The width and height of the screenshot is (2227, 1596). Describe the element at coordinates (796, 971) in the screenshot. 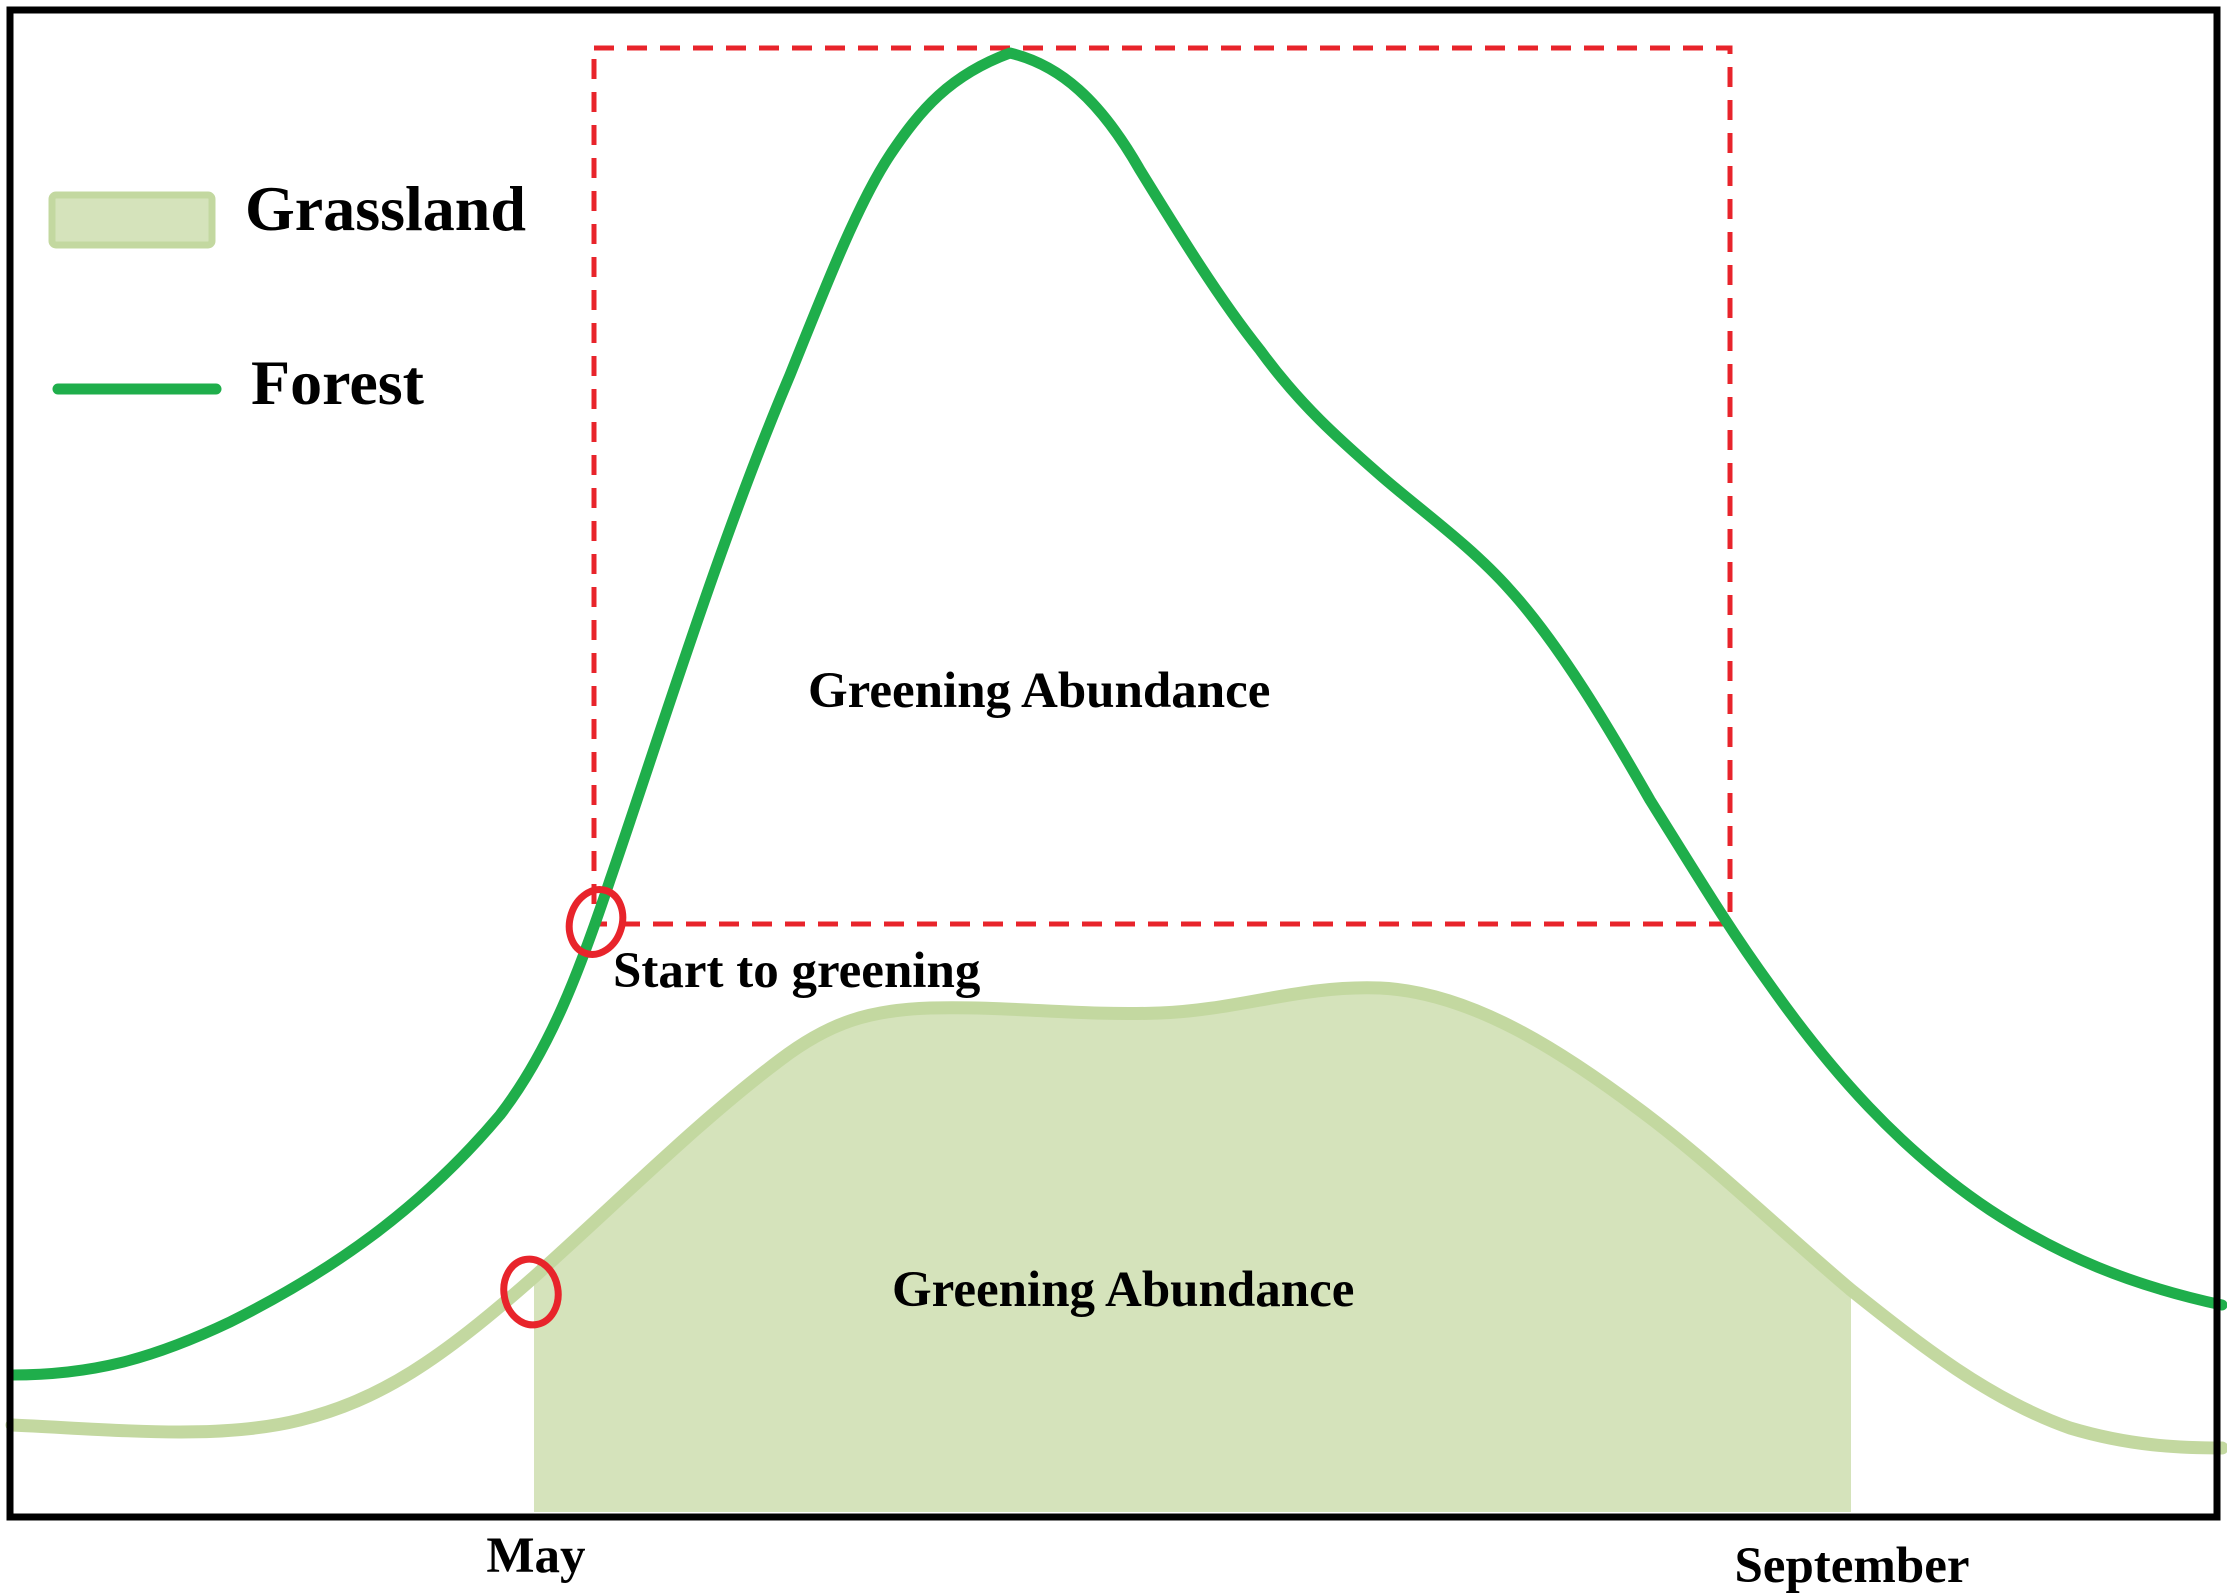

I see `start-greening-label: Start to greening` at that location.